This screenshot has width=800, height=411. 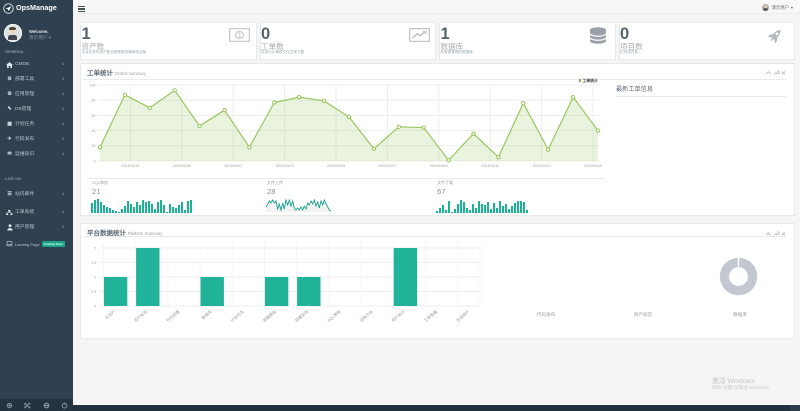 What do you see at coordinates (95, 277) in the screenshot?
I see `svg-text: 1` at bounding box center [95, 277].